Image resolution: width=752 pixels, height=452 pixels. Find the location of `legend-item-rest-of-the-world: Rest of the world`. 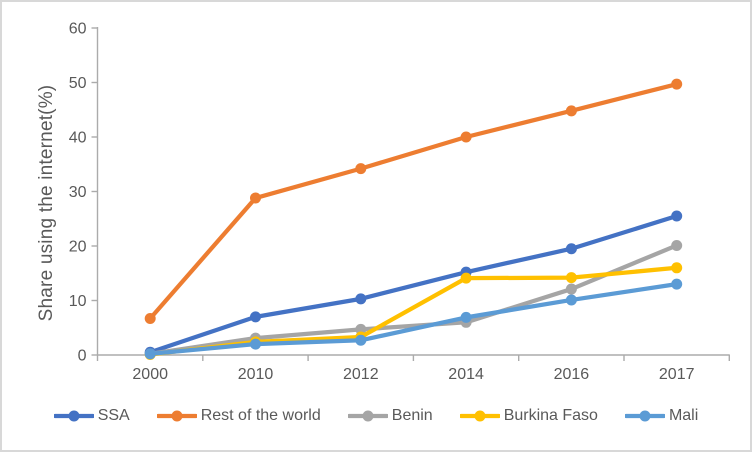

legend-item-rest-of-the-world: Rest of the world is located at coordinates (238, 416).